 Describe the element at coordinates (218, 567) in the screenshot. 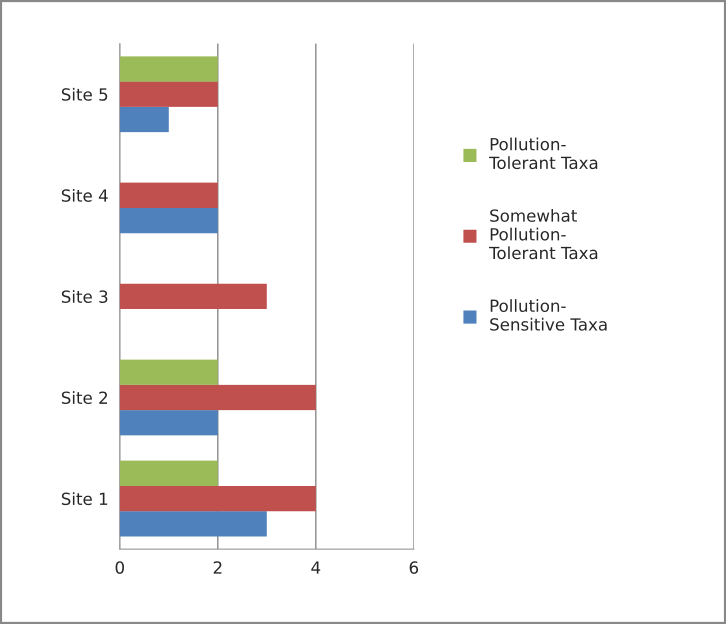

I see `x-tick-label: 2` at that location.